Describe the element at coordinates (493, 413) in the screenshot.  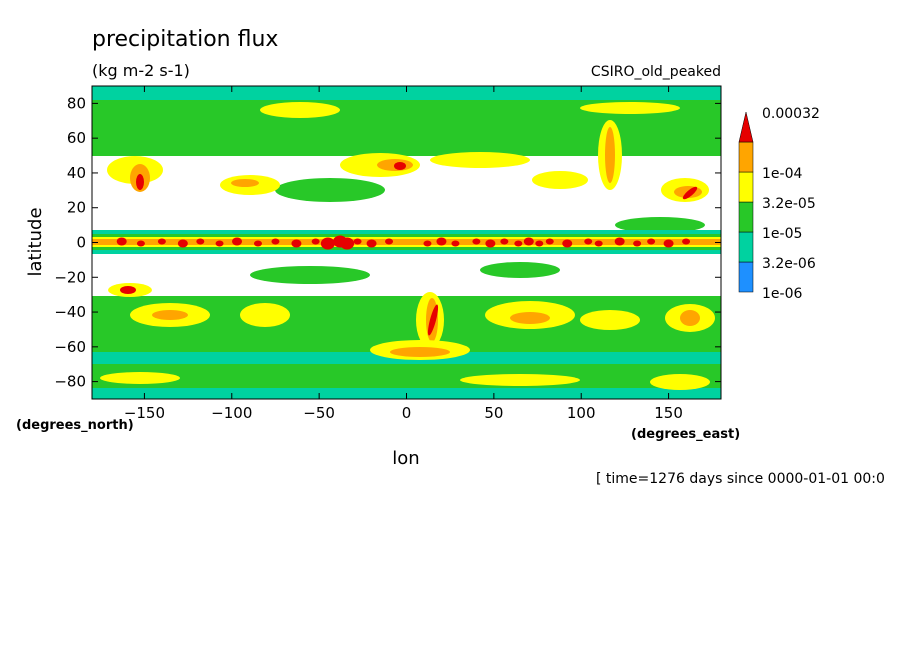
I see `x-tick-label: 50` at that location.